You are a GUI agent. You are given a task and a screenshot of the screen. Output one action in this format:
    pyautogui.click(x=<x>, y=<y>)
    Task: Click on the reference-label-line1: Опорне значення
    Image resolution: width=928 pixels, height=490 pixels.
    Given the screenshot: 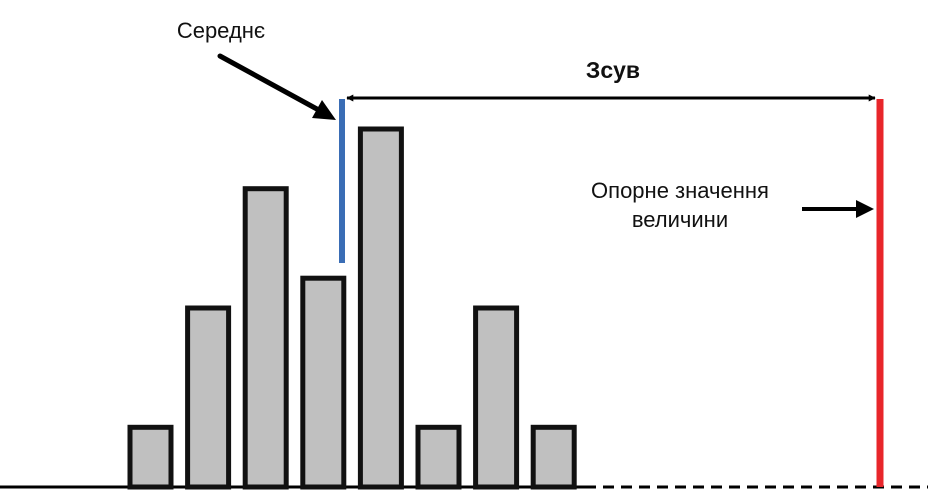 What is the action you would take?
    pyautogui.click(x=680, y=190)
    